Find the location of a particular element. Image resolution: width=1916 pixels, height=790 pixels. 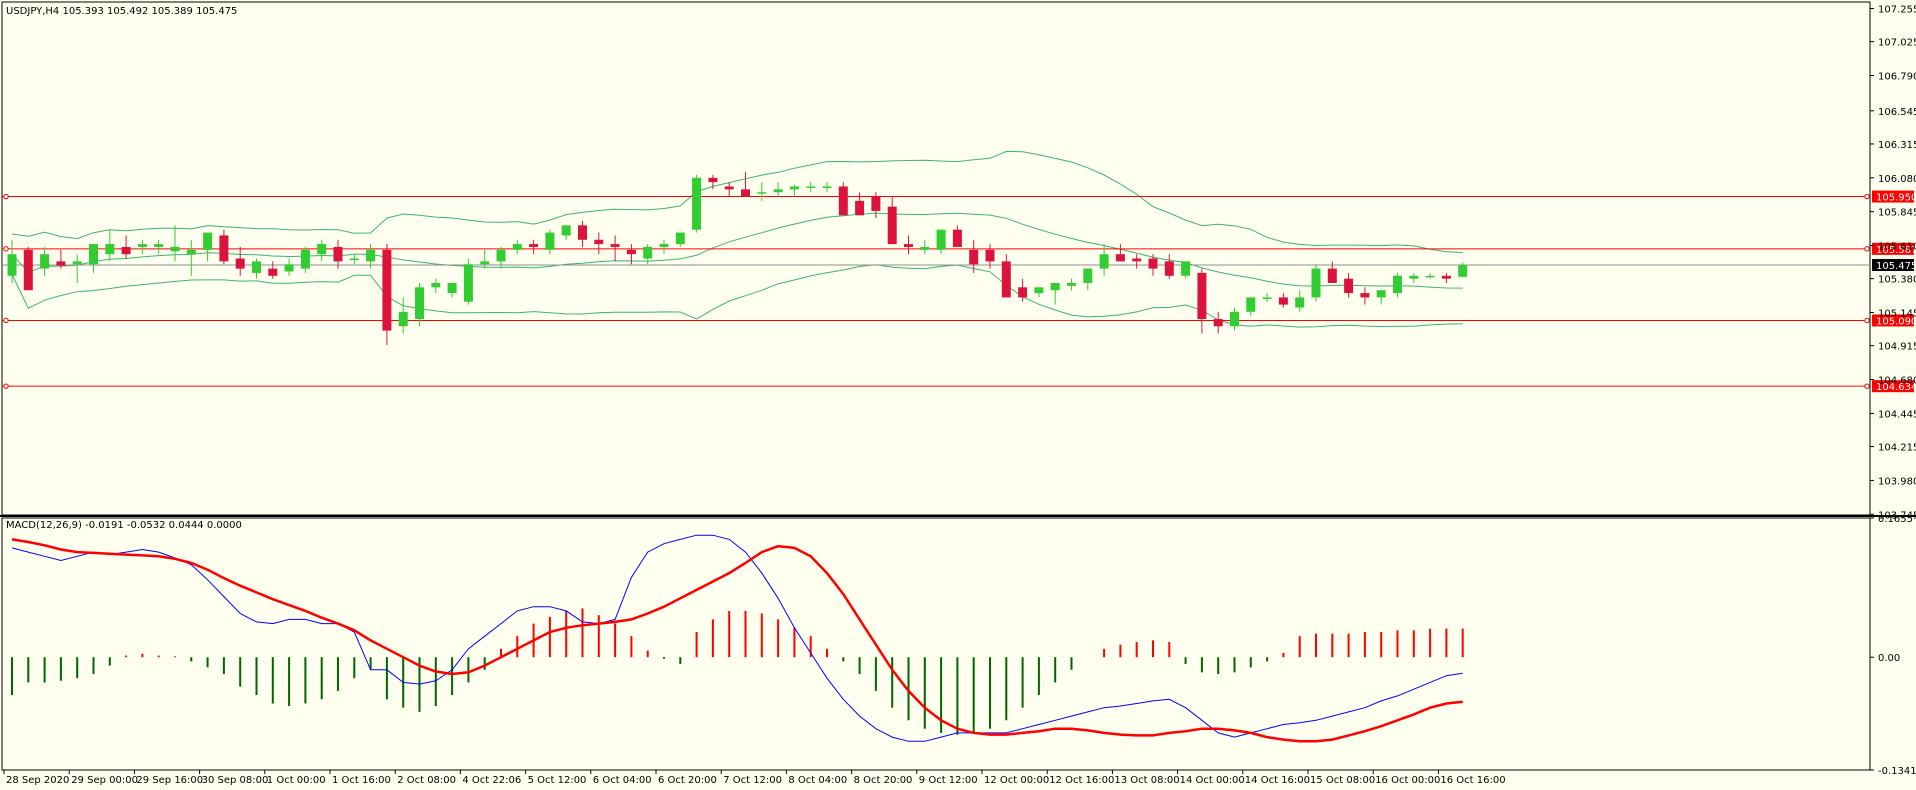

price-line-label: 105.587 is located at coordinates (1896, 250).